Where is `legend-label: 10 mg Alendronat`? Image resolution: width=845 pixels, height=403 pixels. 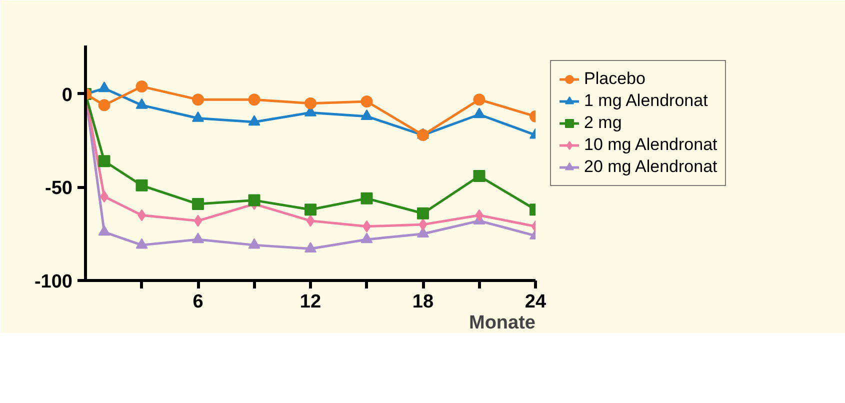 legend-label: 10 mg Alendronat is located at coordinates (651, 145).